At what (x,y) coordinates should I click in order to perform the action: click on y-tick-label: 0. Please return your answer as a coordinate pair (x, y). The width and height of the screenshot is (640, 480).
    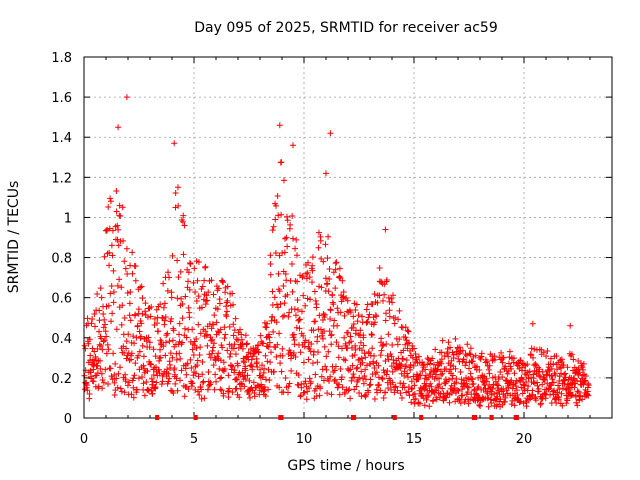
    Looking at the image, I should click on (68, 419).